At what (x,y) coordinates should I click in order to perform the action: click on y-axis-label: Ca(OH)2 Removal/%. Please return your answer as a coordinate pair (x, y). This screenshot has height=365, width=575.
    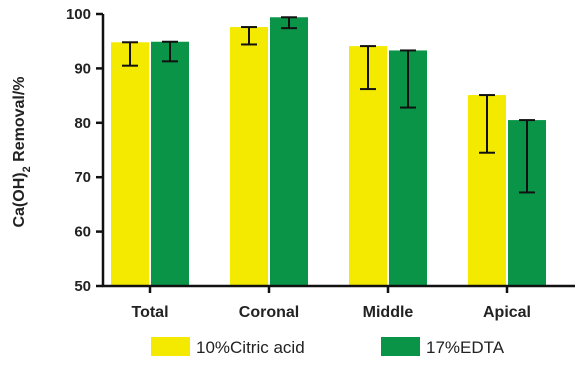
    Looking at the image, I should click on (22, 151).